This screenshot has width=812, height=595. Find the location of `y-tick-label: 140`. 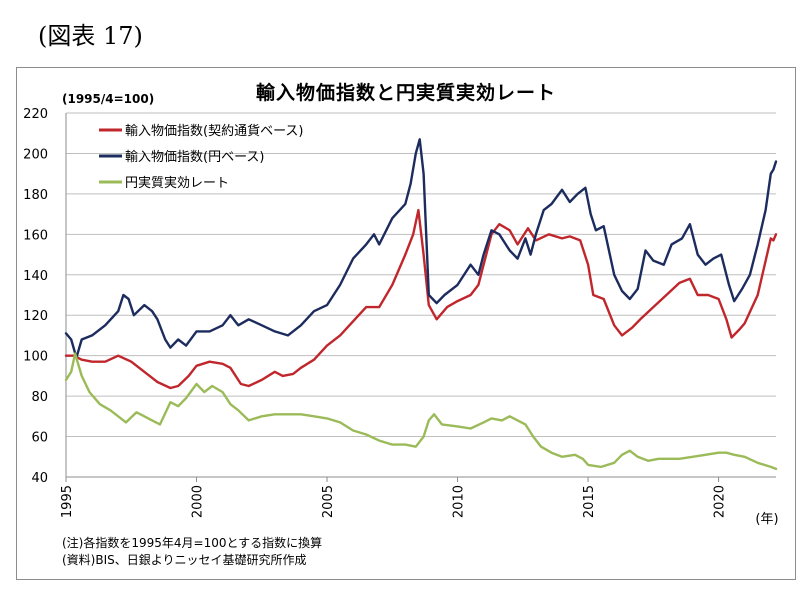

y-tick-label: 140 is located at coordinates (35, 276).